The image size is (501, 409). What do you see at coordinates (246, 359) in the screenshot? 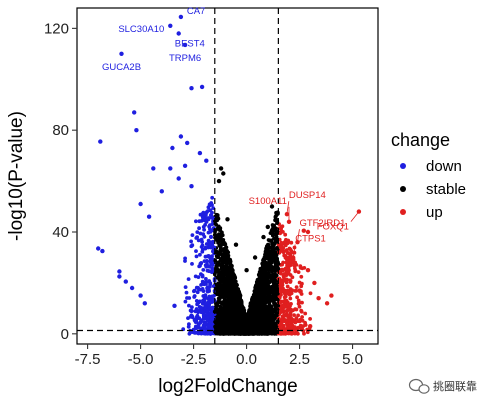
I see `x-tick-label: 0.0` at bounding box center [246, 359].